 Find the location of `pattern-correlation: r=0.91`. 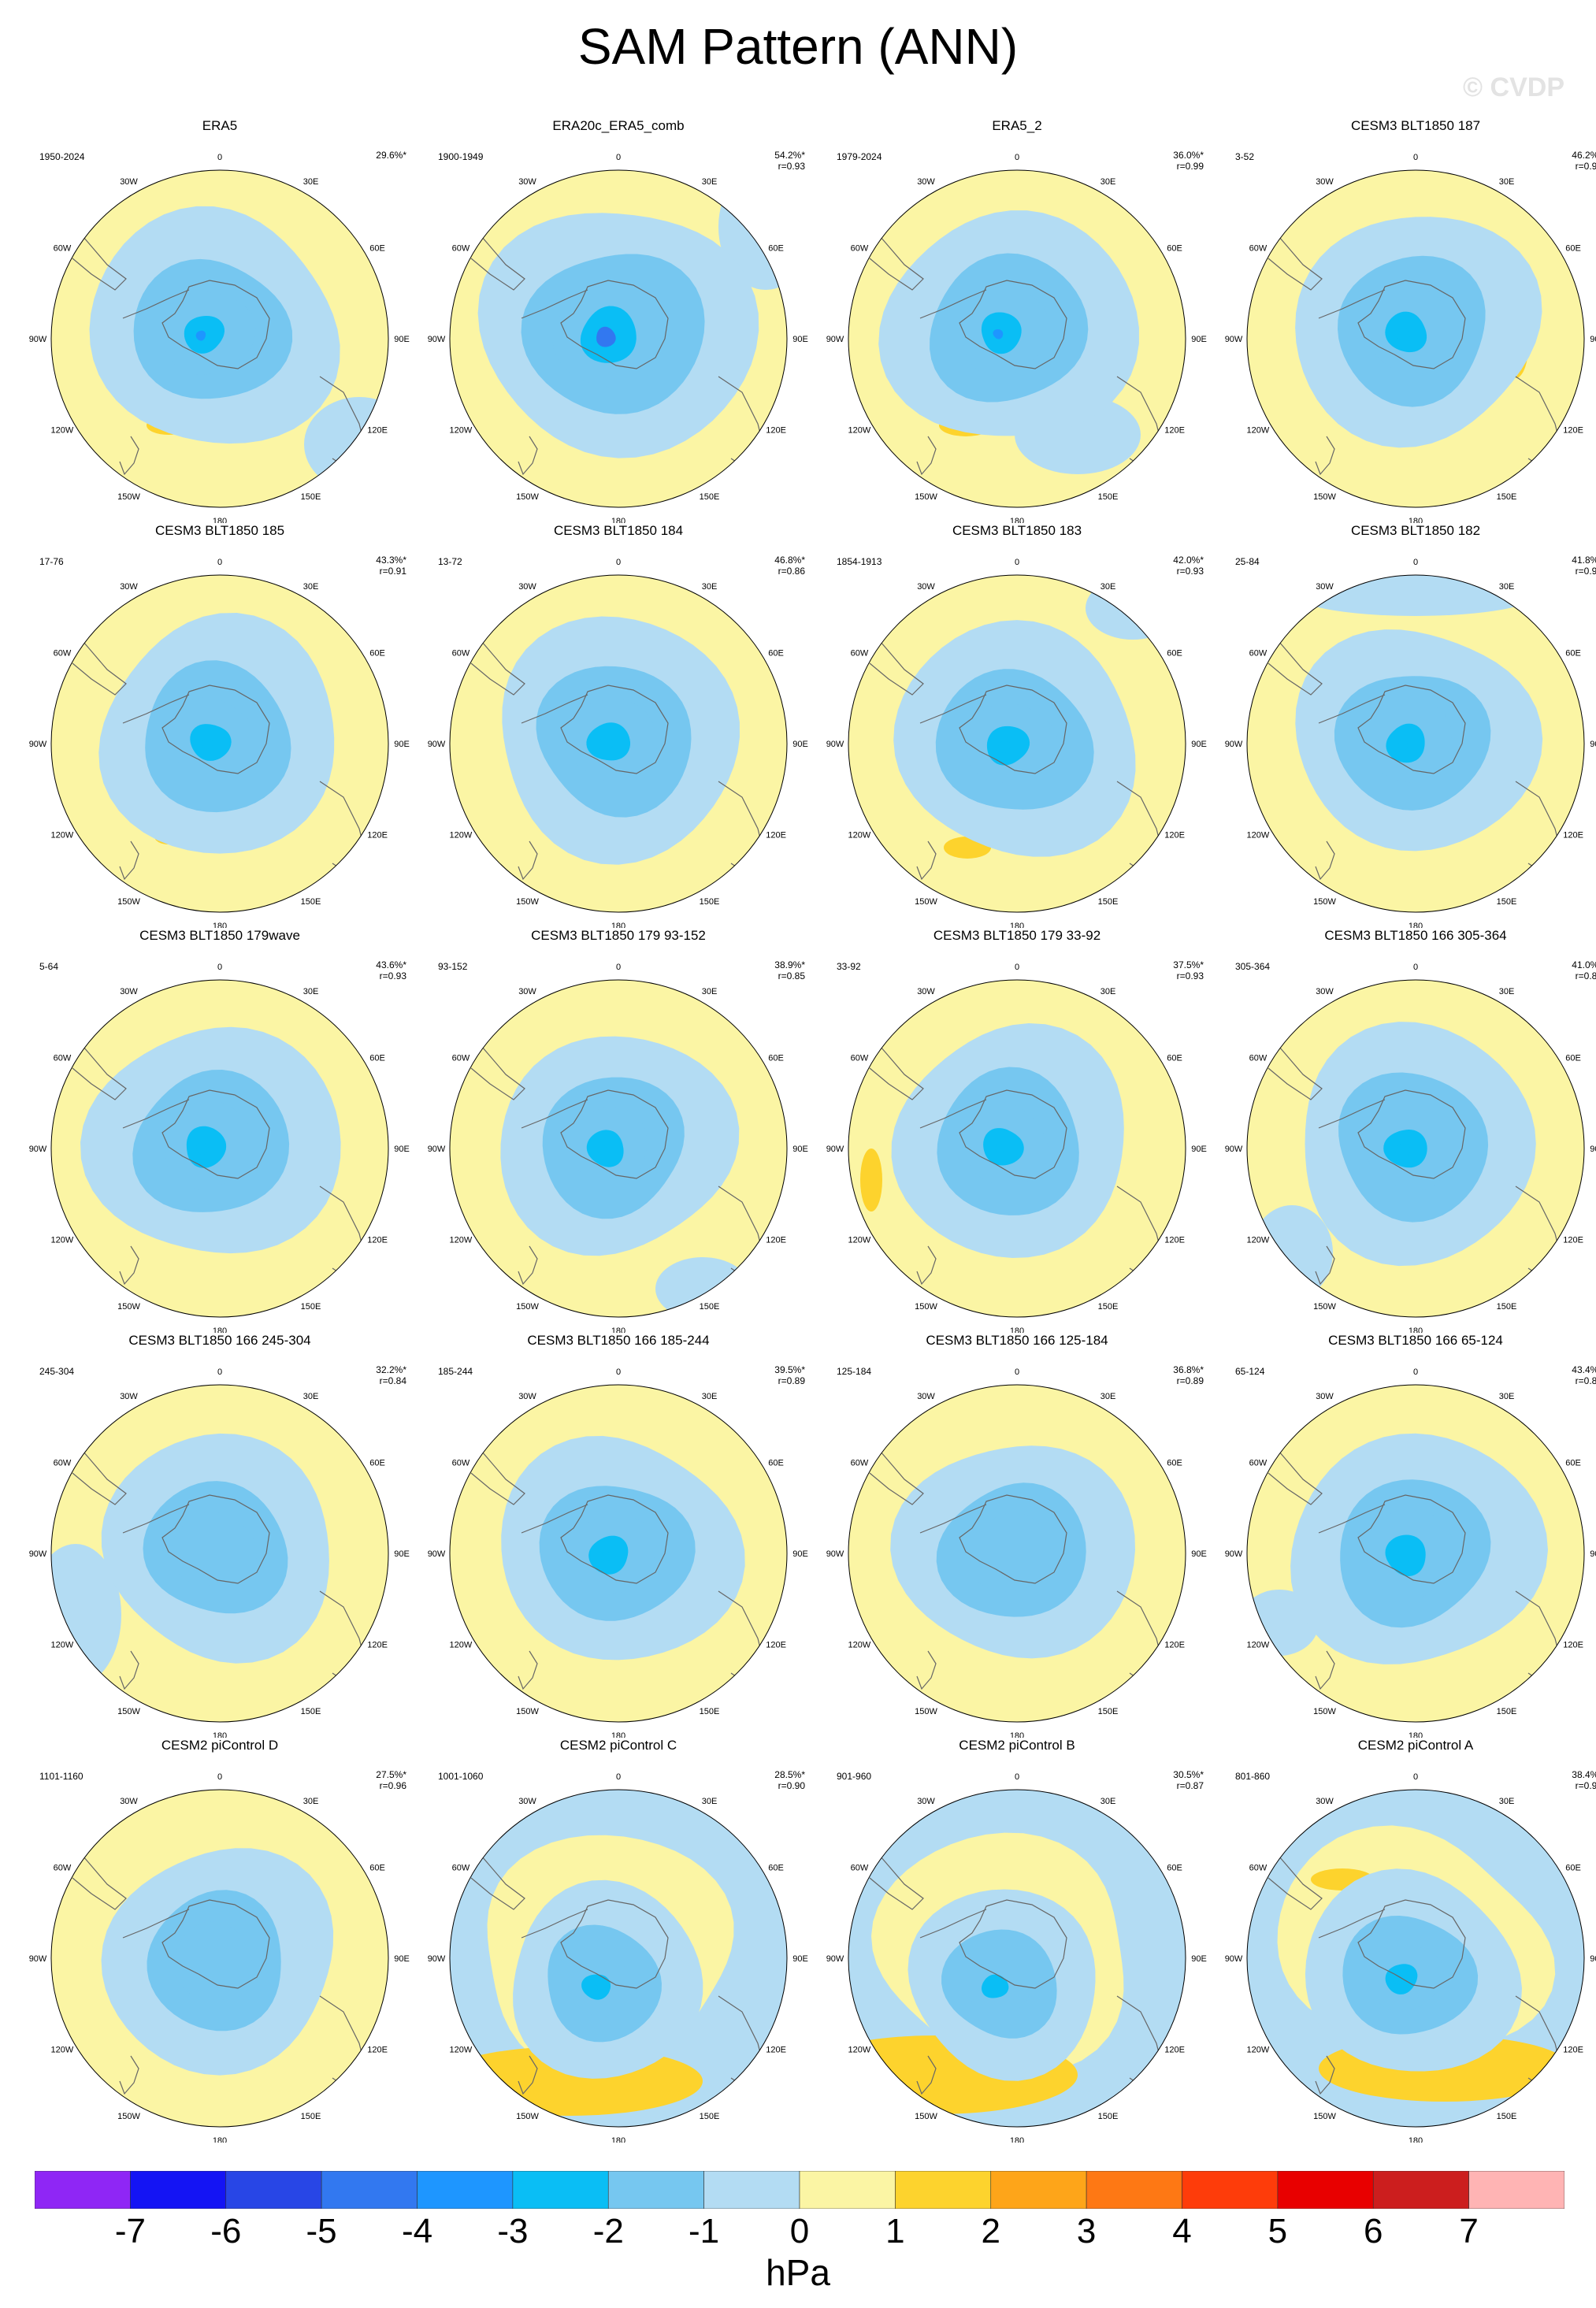

pattern-correlation: r=0.91 is located at coordinates (392, 571).